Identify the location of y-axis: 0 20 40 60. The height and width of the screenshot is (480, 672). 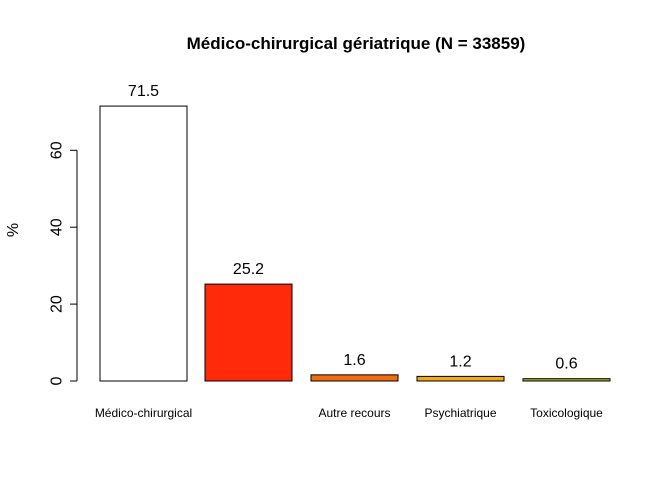
(63, 263).